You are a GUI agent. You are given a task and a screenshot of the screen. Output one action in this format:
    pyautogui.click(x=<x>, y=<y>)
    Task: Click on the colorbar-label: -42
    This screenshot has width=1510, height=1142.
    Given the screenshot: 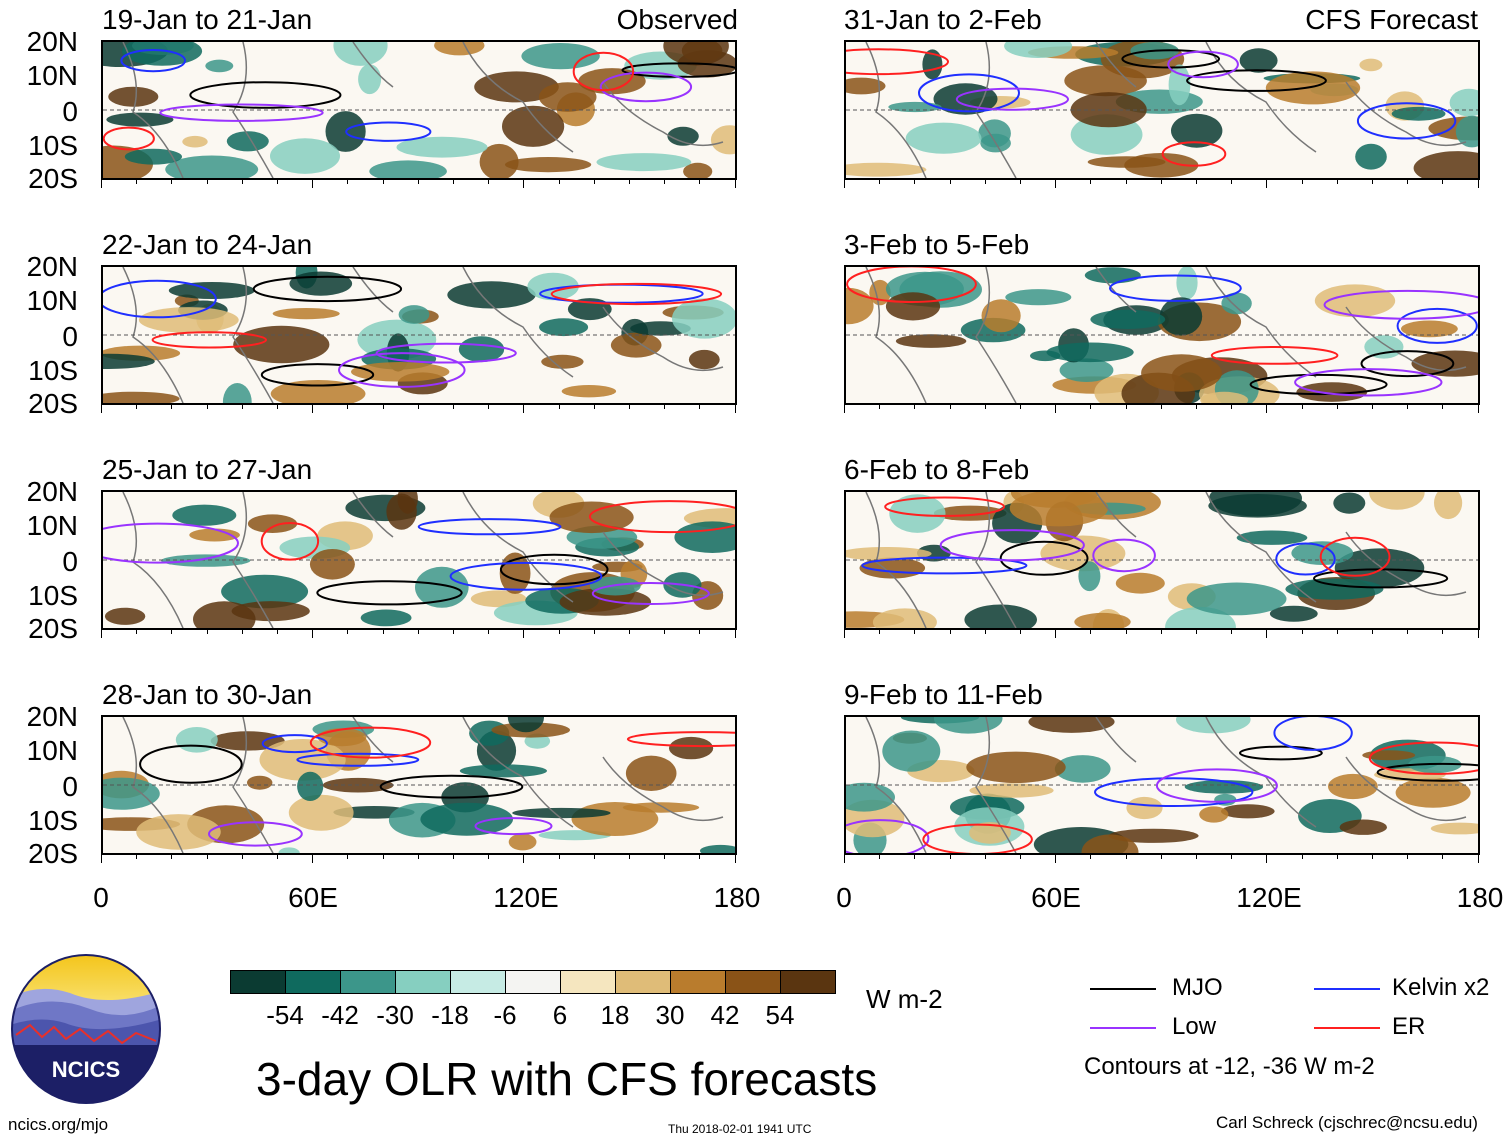 What is the action you would take?
    pyautogui.click(x=340, y=1015)
    